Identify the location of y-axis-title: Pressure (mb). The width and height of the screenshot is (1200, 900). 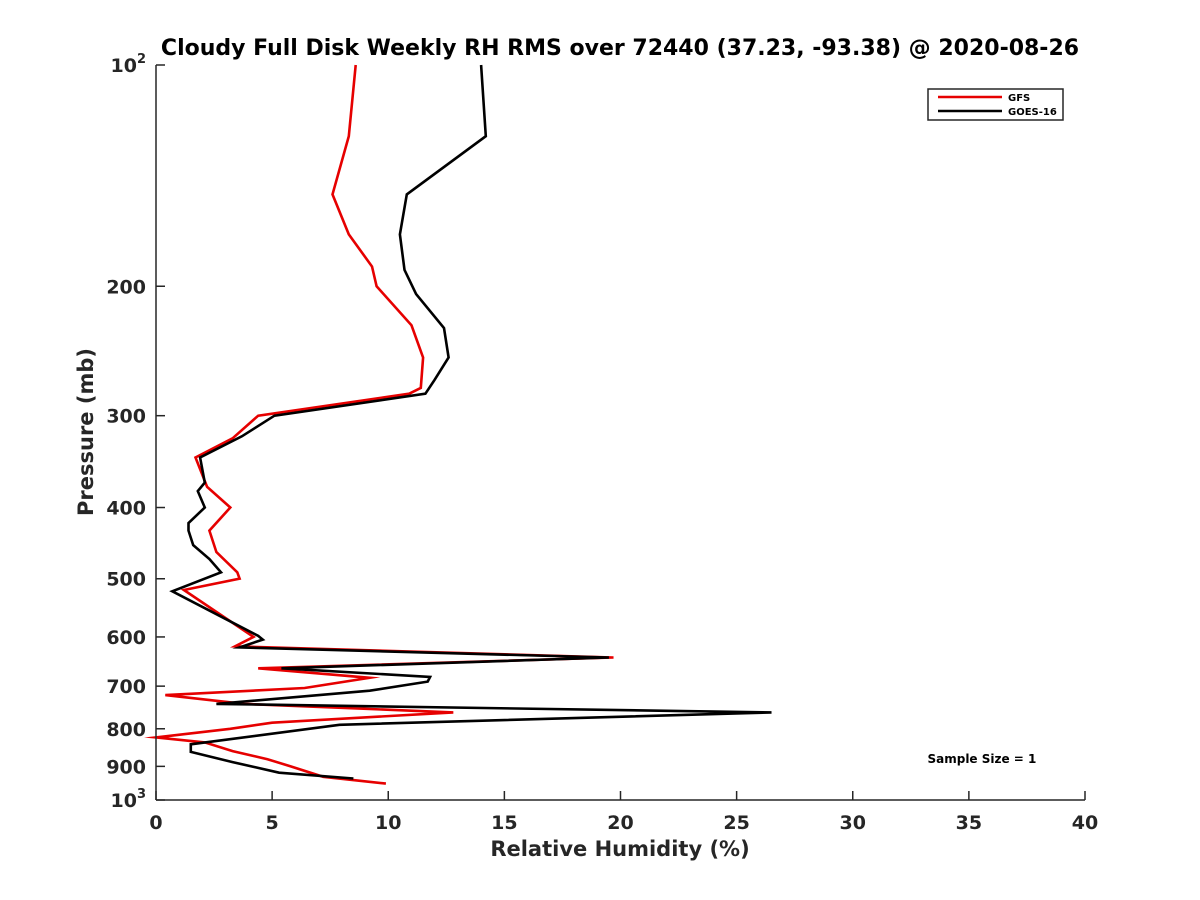
(86, 432).